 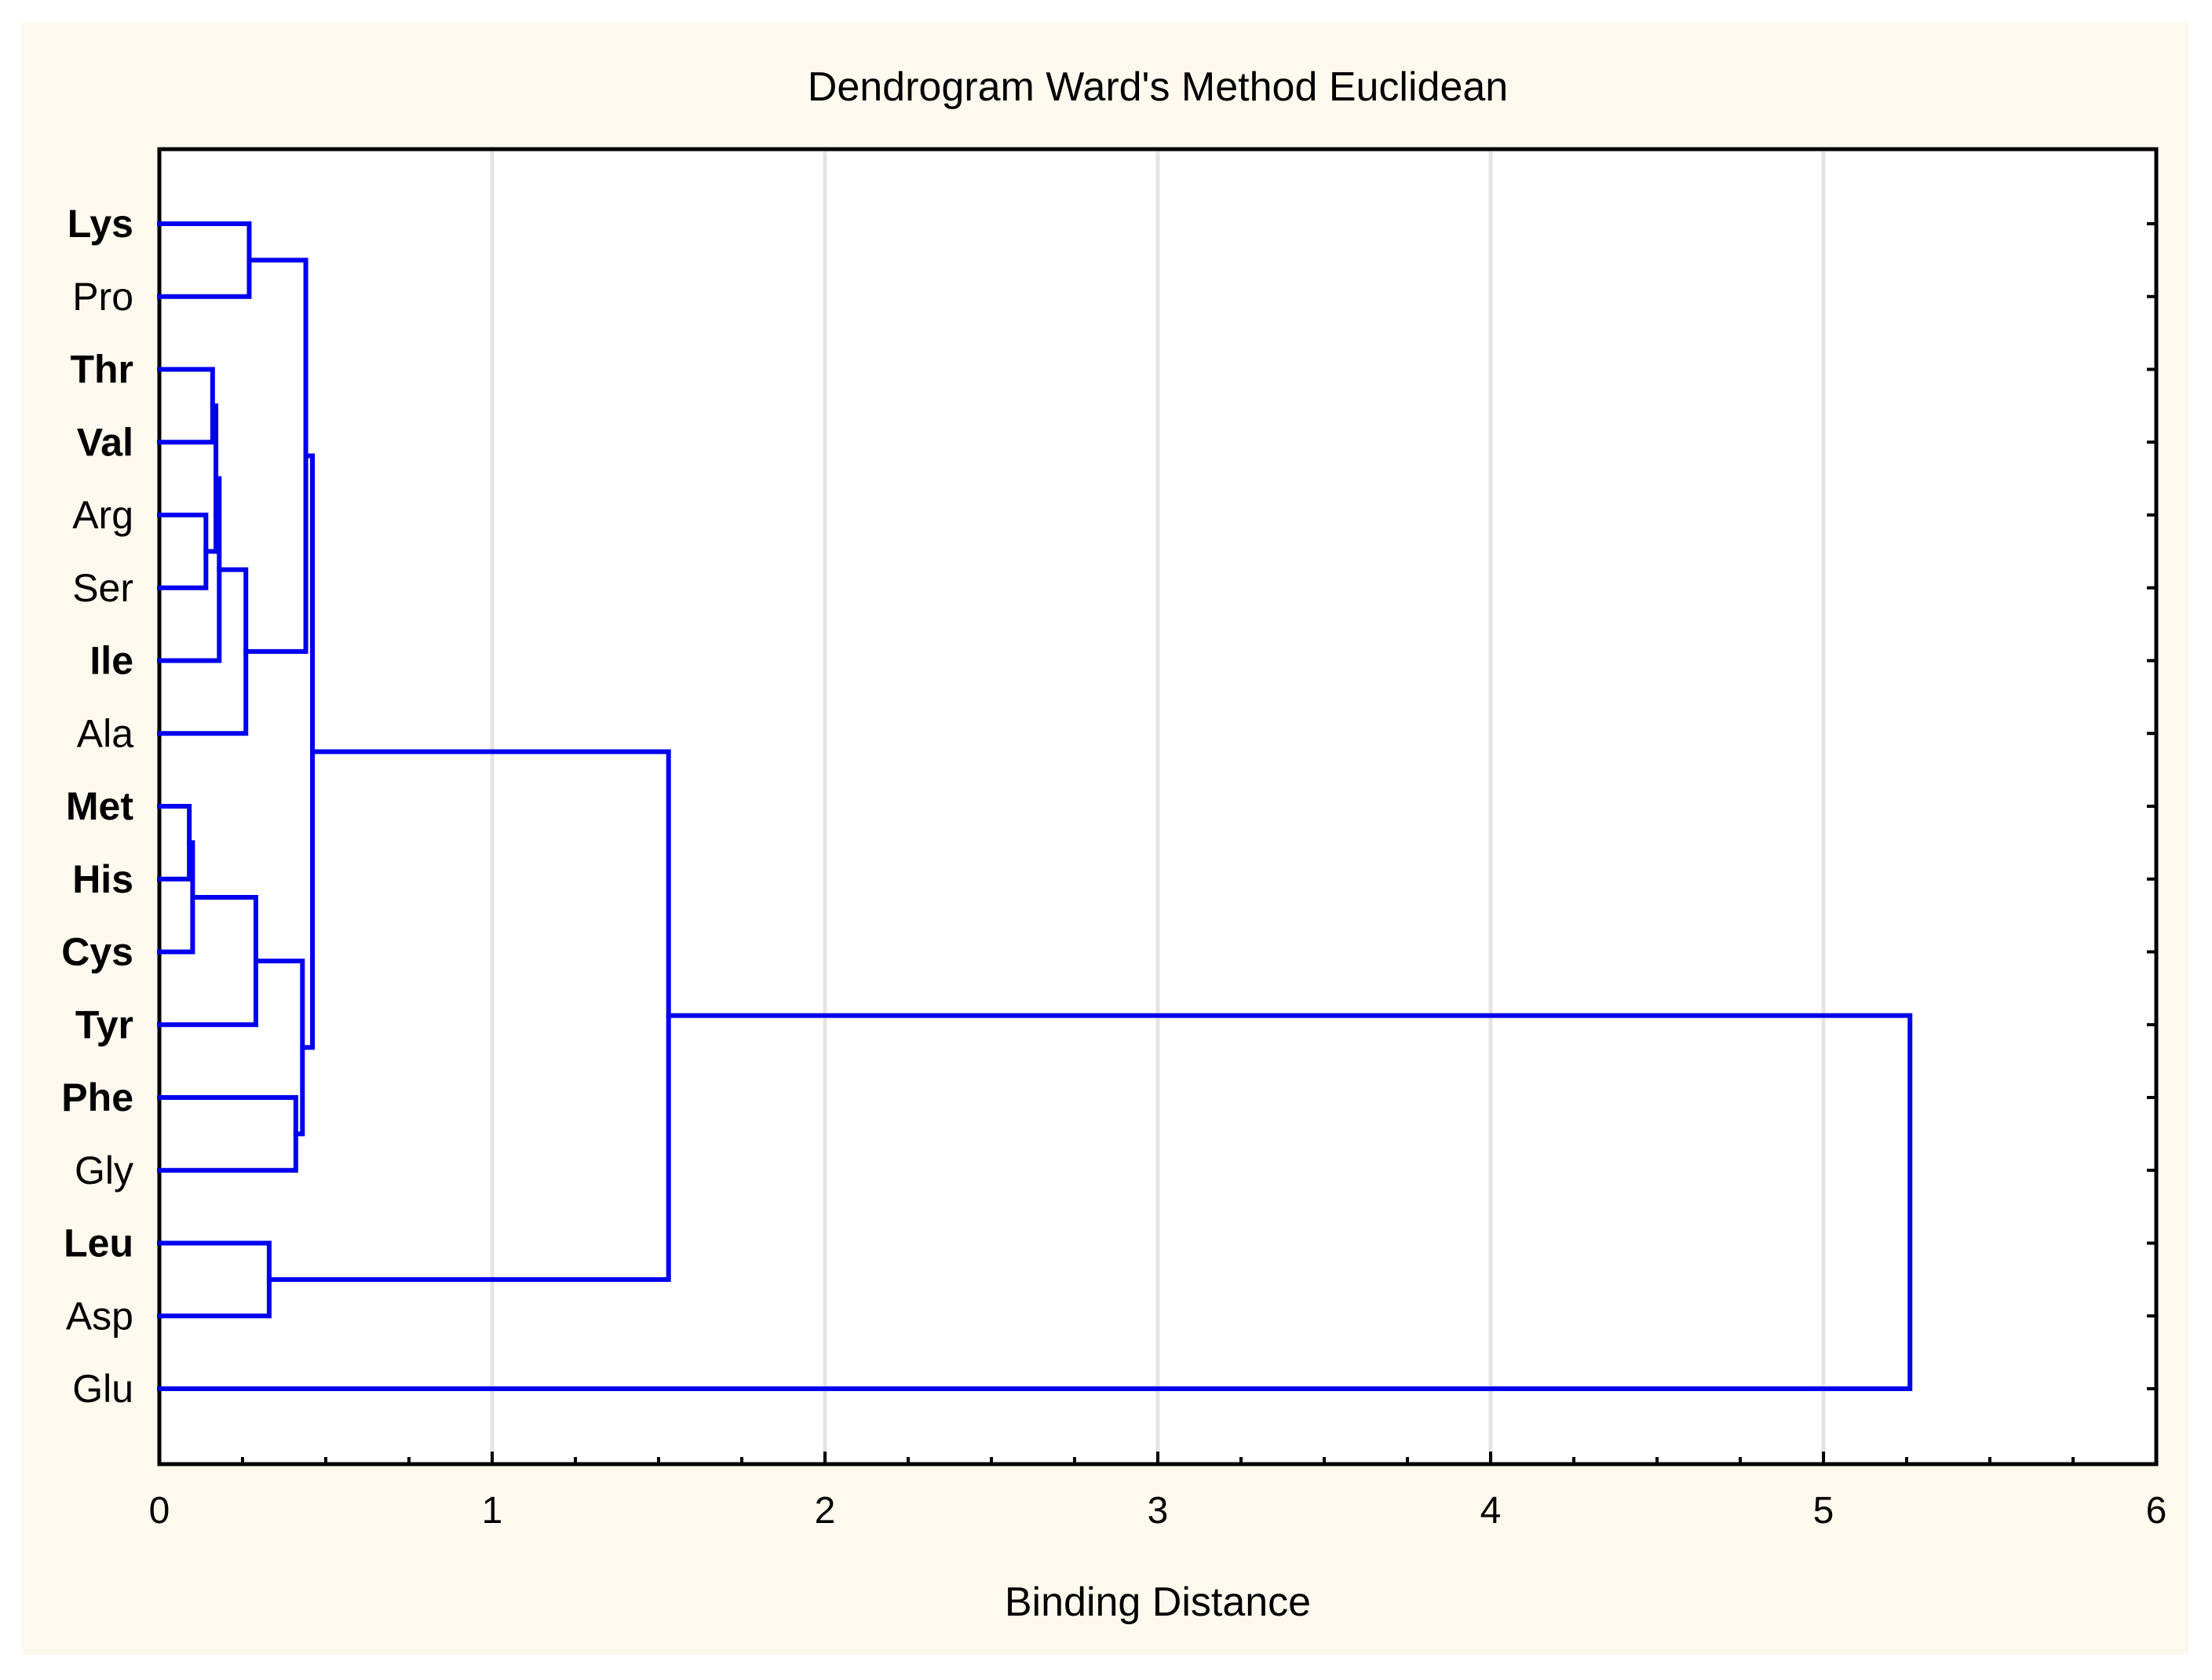 What do you see at coordinates (98, 1243) in the screenshot?
I see `leaf-label: Leu` at bounding box center [98, 1243].